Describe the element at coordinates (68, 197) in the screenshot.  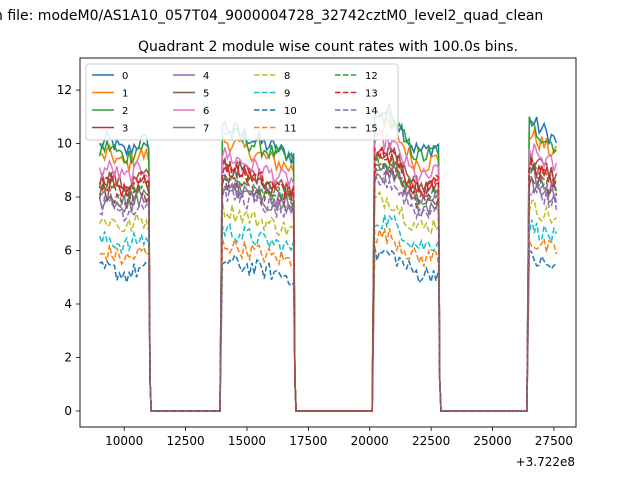
I see `y-tick-label-8: 8` at that location.